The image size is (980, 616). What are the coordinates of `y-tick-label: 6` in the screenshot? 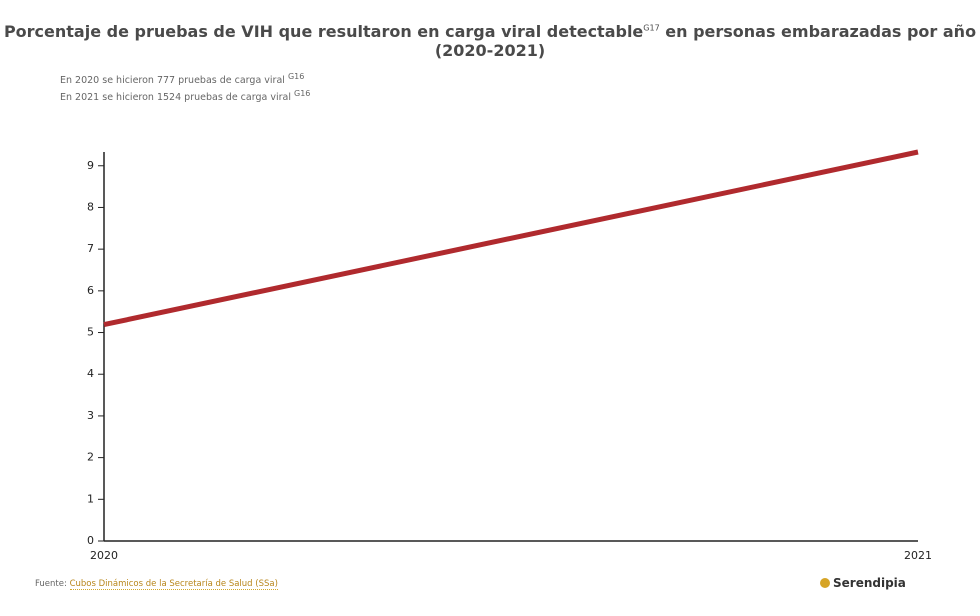 It's located at (90, 290).